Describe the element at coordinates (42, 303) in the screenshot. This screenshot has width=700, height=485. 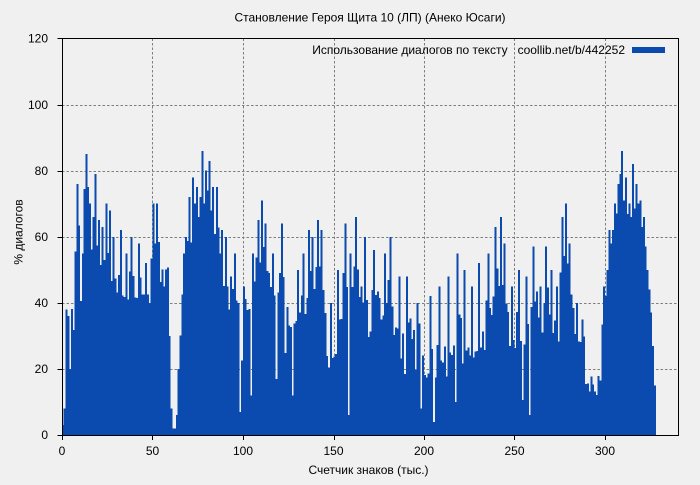
I see `svg-text: 40` at that location.